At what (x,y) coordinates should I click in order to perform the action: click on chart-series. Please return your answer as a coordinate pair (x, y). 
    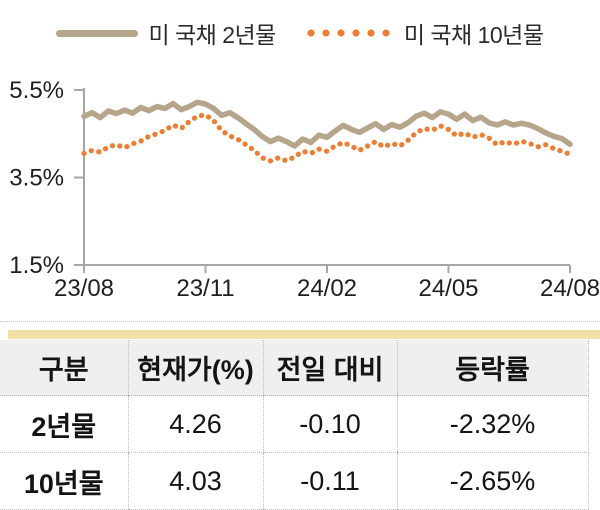
    Looking at the image, I should click on (327, 131).